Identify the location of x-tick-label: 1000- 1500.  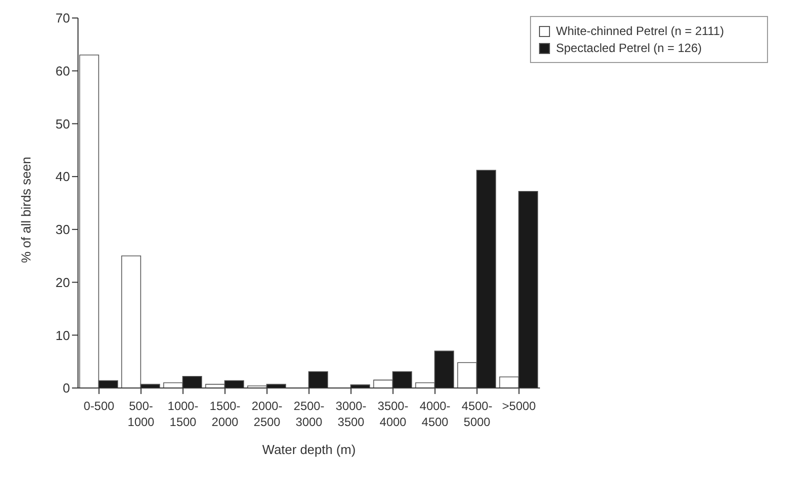
(183, 414).